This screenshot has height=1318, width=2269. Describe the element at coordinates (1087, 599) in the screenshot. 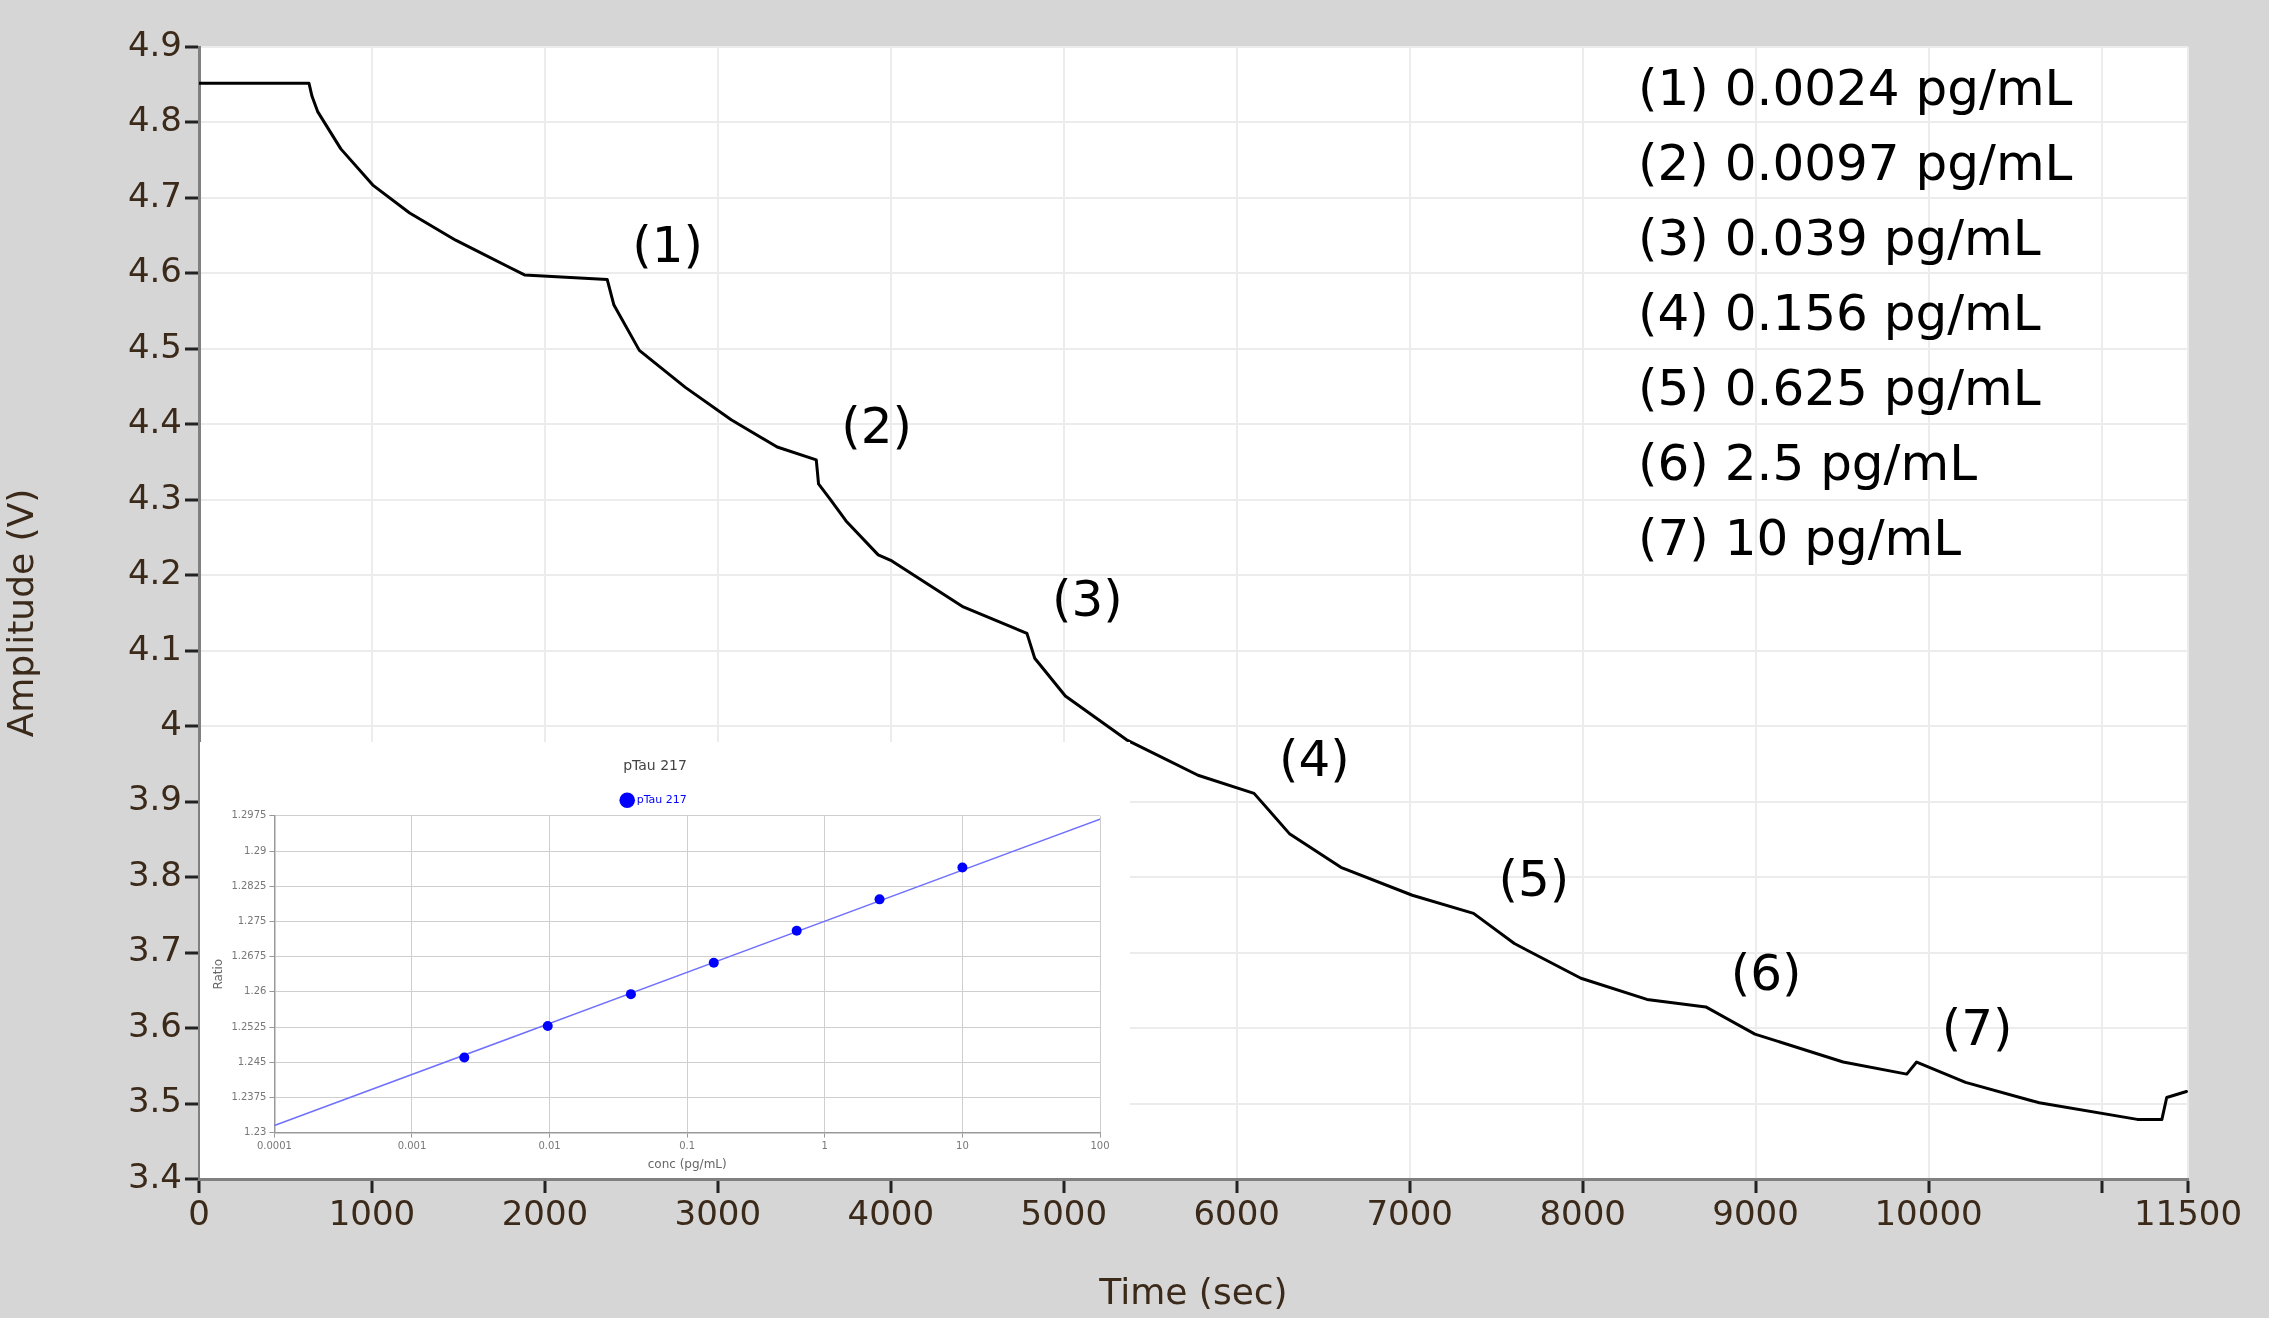

I see `annotation: (3)` at that location.